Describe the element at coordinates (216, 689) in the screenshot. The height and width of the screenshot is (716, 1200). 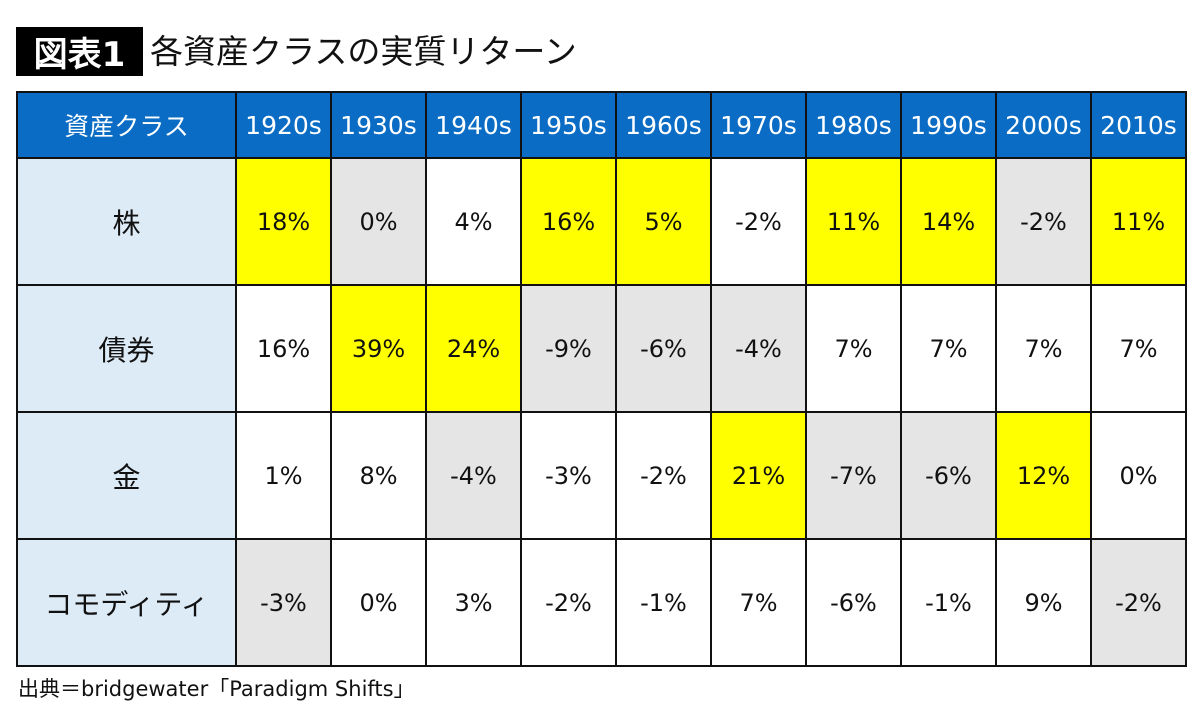
I see `source-note: 出典＝bridgewater「Paradigm Shifts」` at that location.